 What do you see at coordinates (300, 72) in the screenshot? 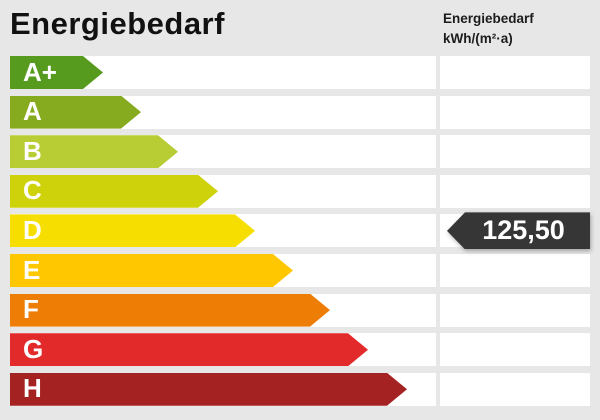
I see `scale-row: A+` at bounding box center [300, 72].